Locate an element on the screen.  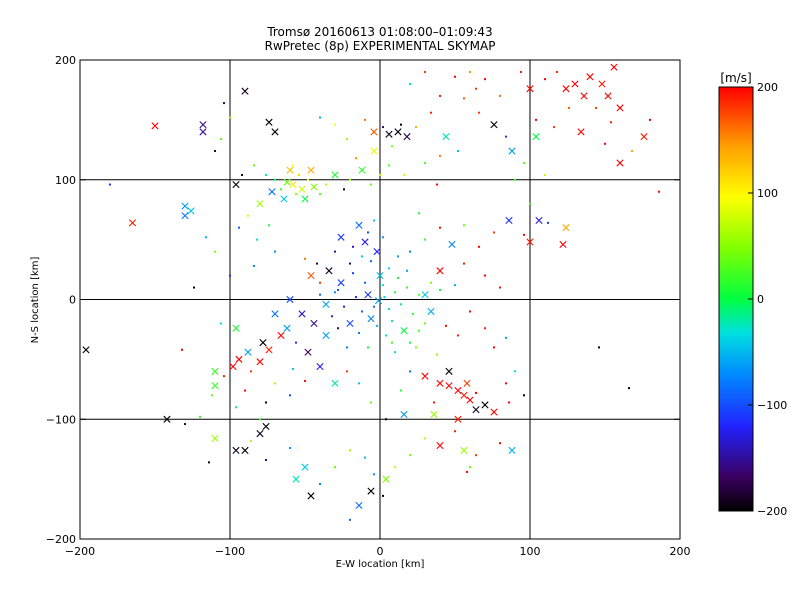
y-tick-label: −200 is located at coordinates (61, 539).